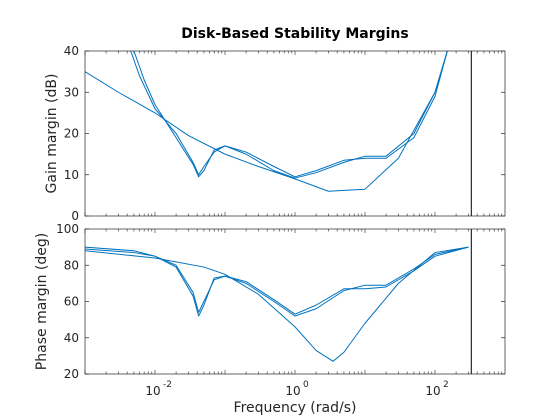 The image size is (560, 420). I want to click on gain-ylabel: Gain margin (dB), so click(52, 134).